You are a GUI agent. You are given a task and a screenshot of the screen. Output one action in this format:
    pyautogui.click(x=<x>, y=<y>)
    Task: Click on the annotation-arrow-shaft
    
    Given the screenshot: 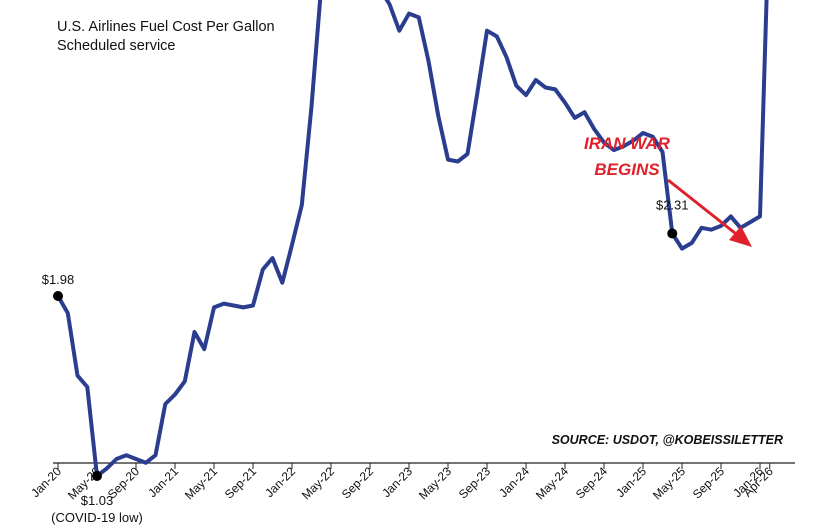 What is the action you would take?
    pyautogui.click(x=704, y=208)
    